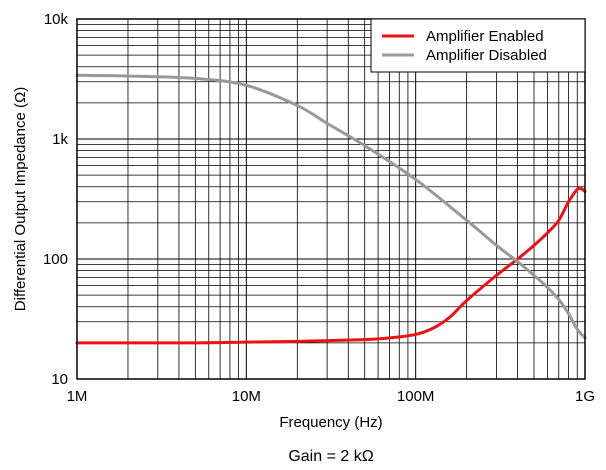  I want to click on chart-caption: Gain = 2 kΩ, so click(330, 456).